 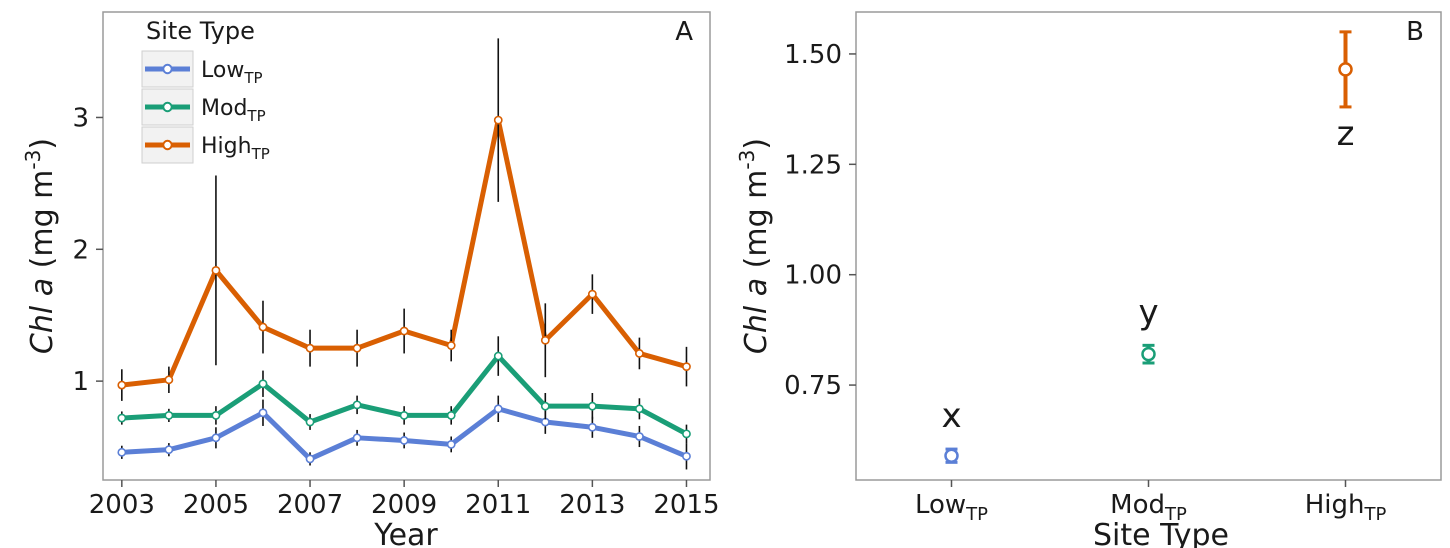 I want to click on point-group-low: x, so click(x=951, y=430).